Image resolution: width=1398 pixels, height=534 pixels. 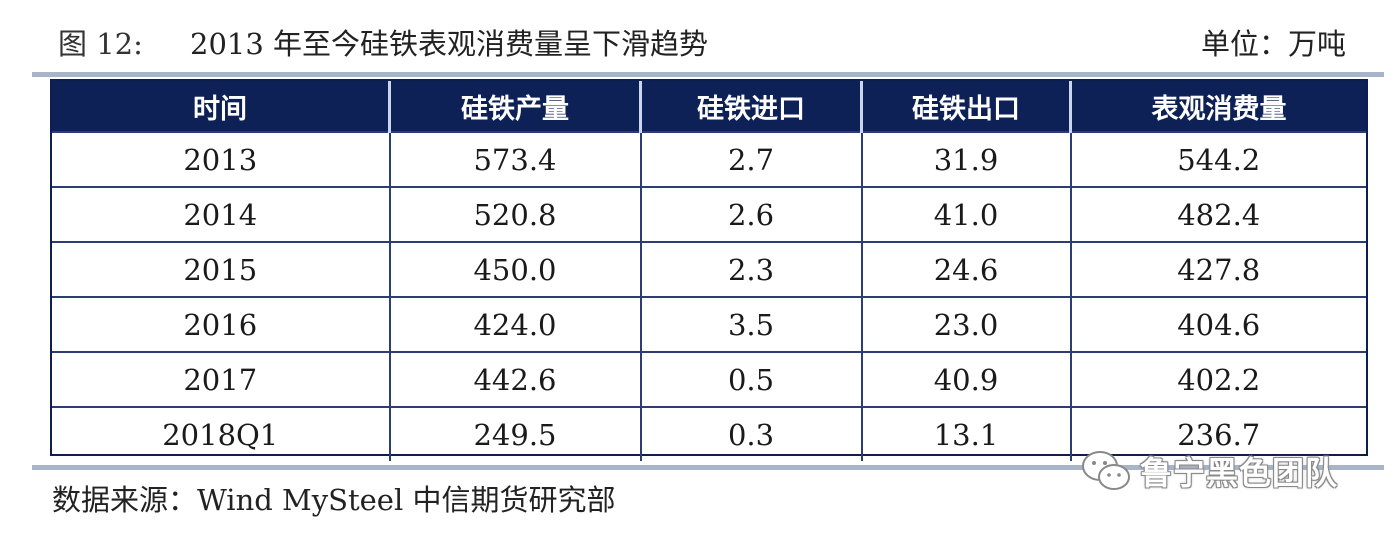 What do you see at coordinates (751, 159) in the screenshot?
I see `cell-import: 2.7` at bounding box center [751, 159].